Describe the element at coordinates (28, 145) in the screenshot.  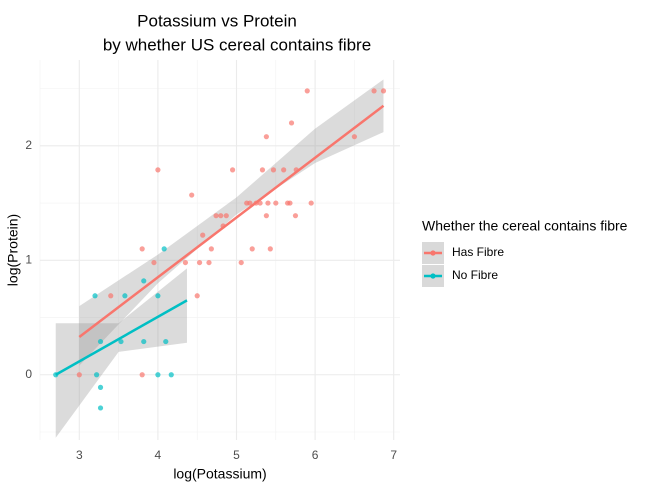
I see `y-tick-label: 2` at that location.